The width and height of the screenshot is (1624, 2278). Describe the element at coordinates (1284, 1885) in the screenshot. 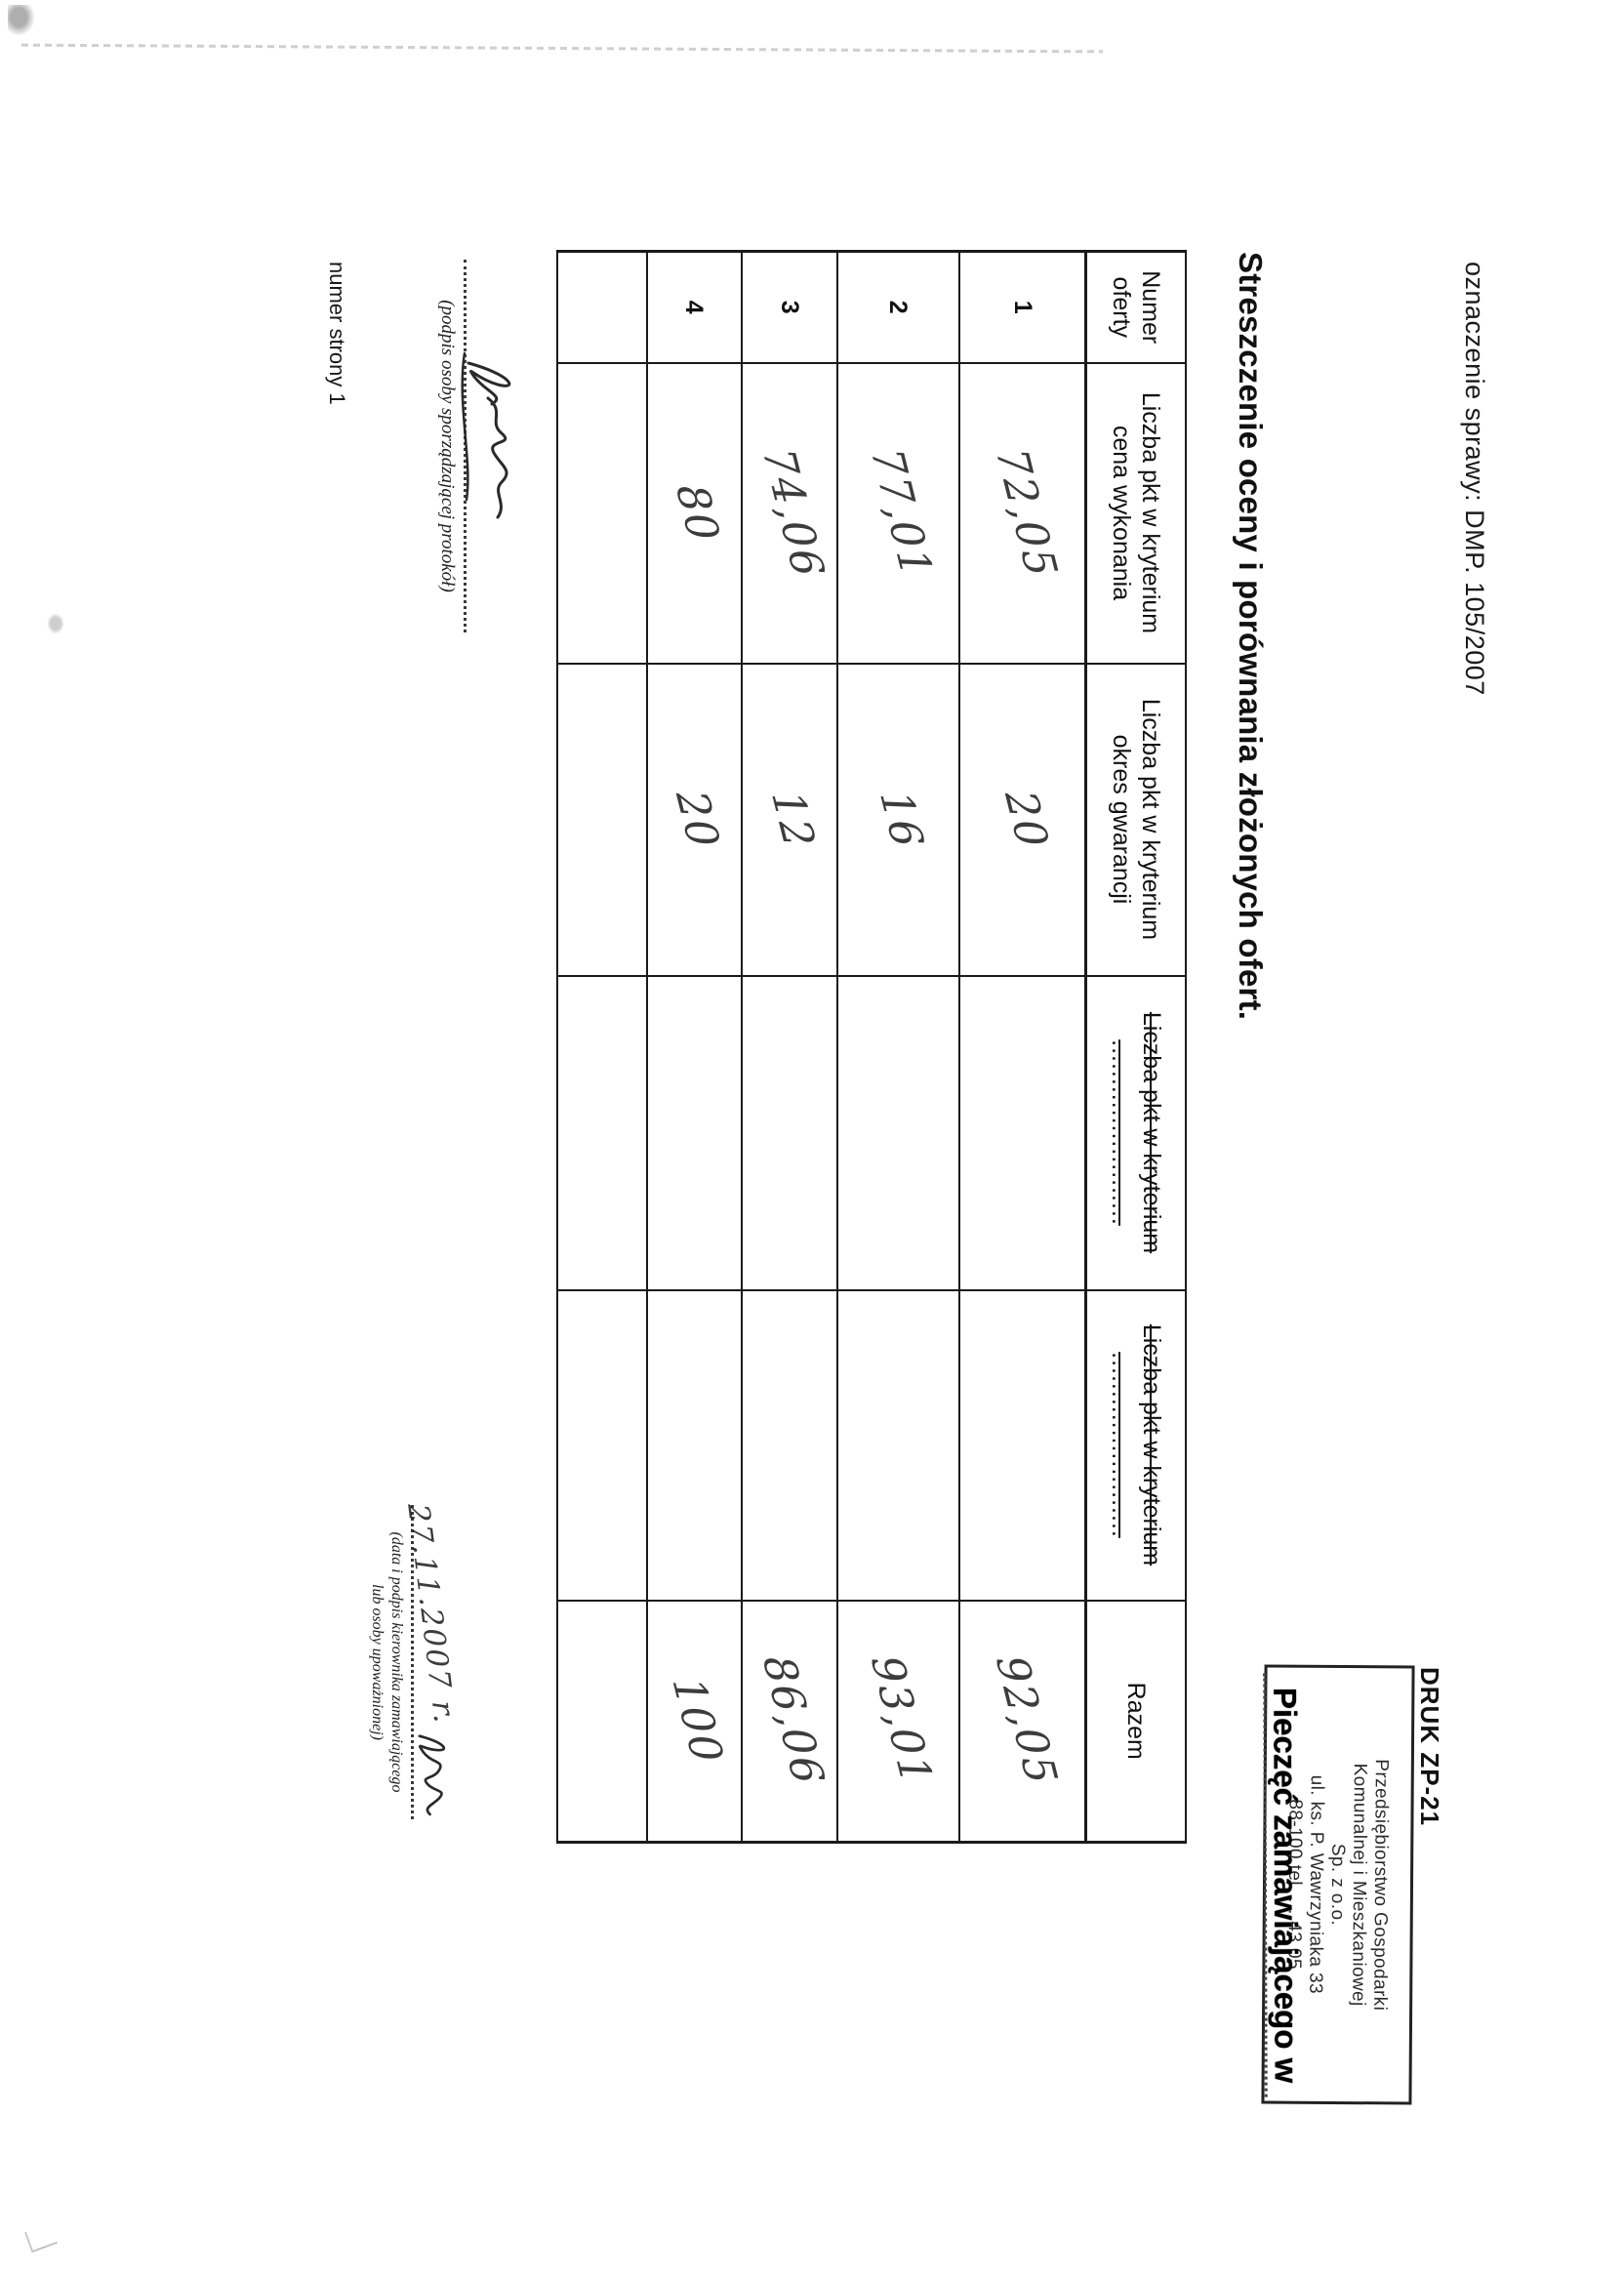

I see `stamp-field-caption: Pieczęć zamawiającego w` at that location.